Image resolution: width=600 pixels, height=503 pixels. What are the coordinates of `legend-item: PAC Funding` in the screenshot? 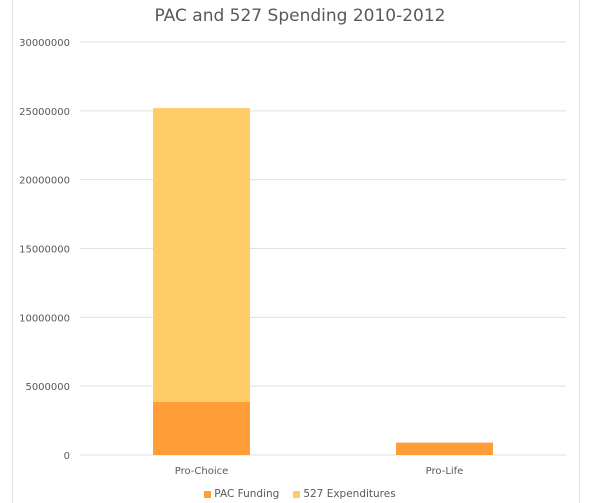 It's located at (241, 494).